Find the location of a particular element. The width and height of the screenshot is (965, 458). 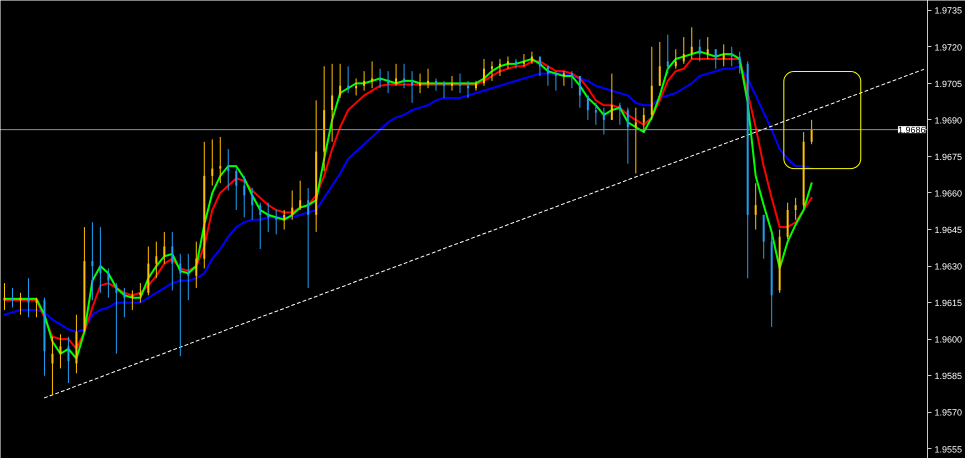

y-tick-label: 1.9735 is located at coordinates (948, 11).